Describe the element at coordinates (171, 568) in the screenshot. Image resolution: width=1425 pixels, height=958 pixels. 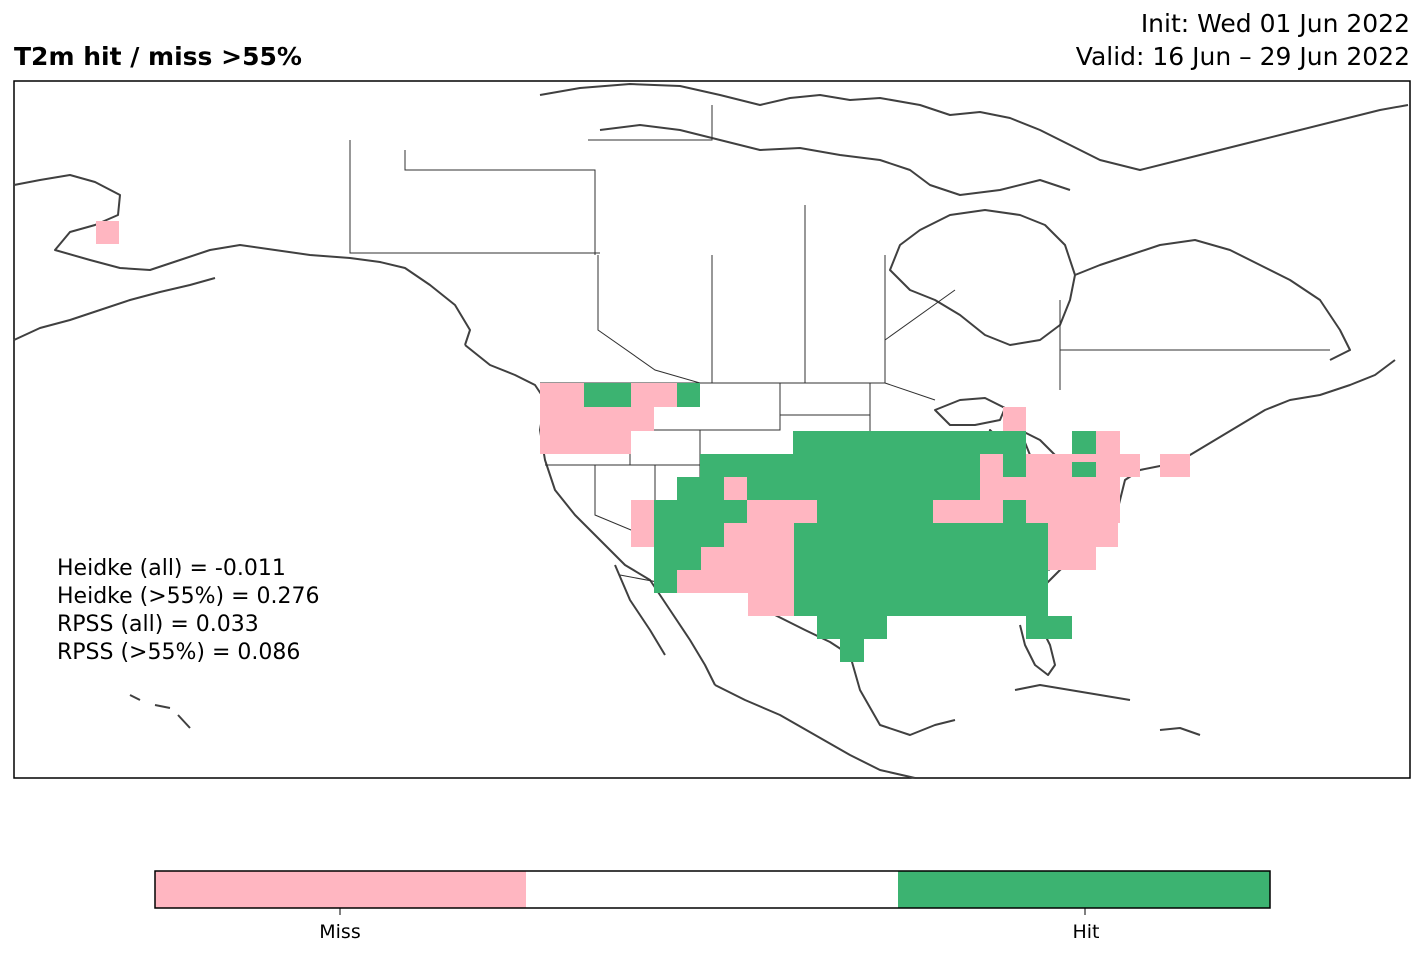
I see `stat-heidke-all: Heidke (all) = -0.011` at that location.